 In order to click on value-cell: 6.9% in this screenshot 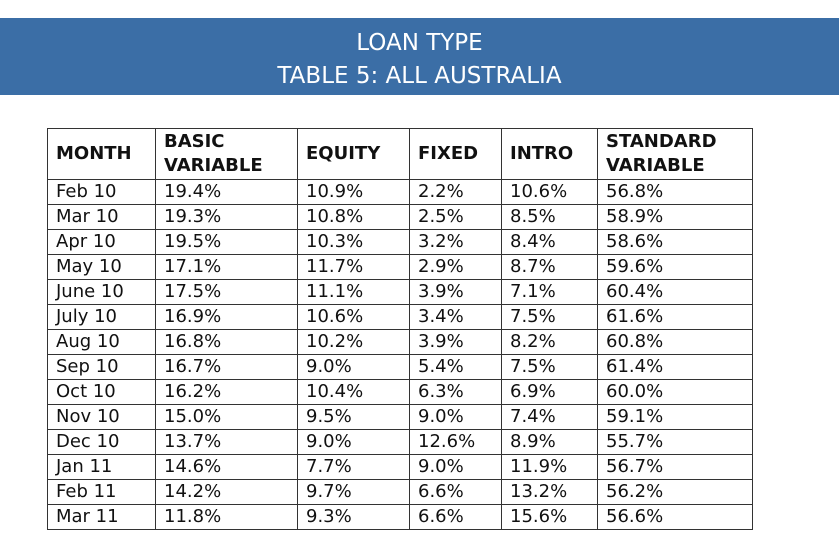, I will do `click(549, 392)`.